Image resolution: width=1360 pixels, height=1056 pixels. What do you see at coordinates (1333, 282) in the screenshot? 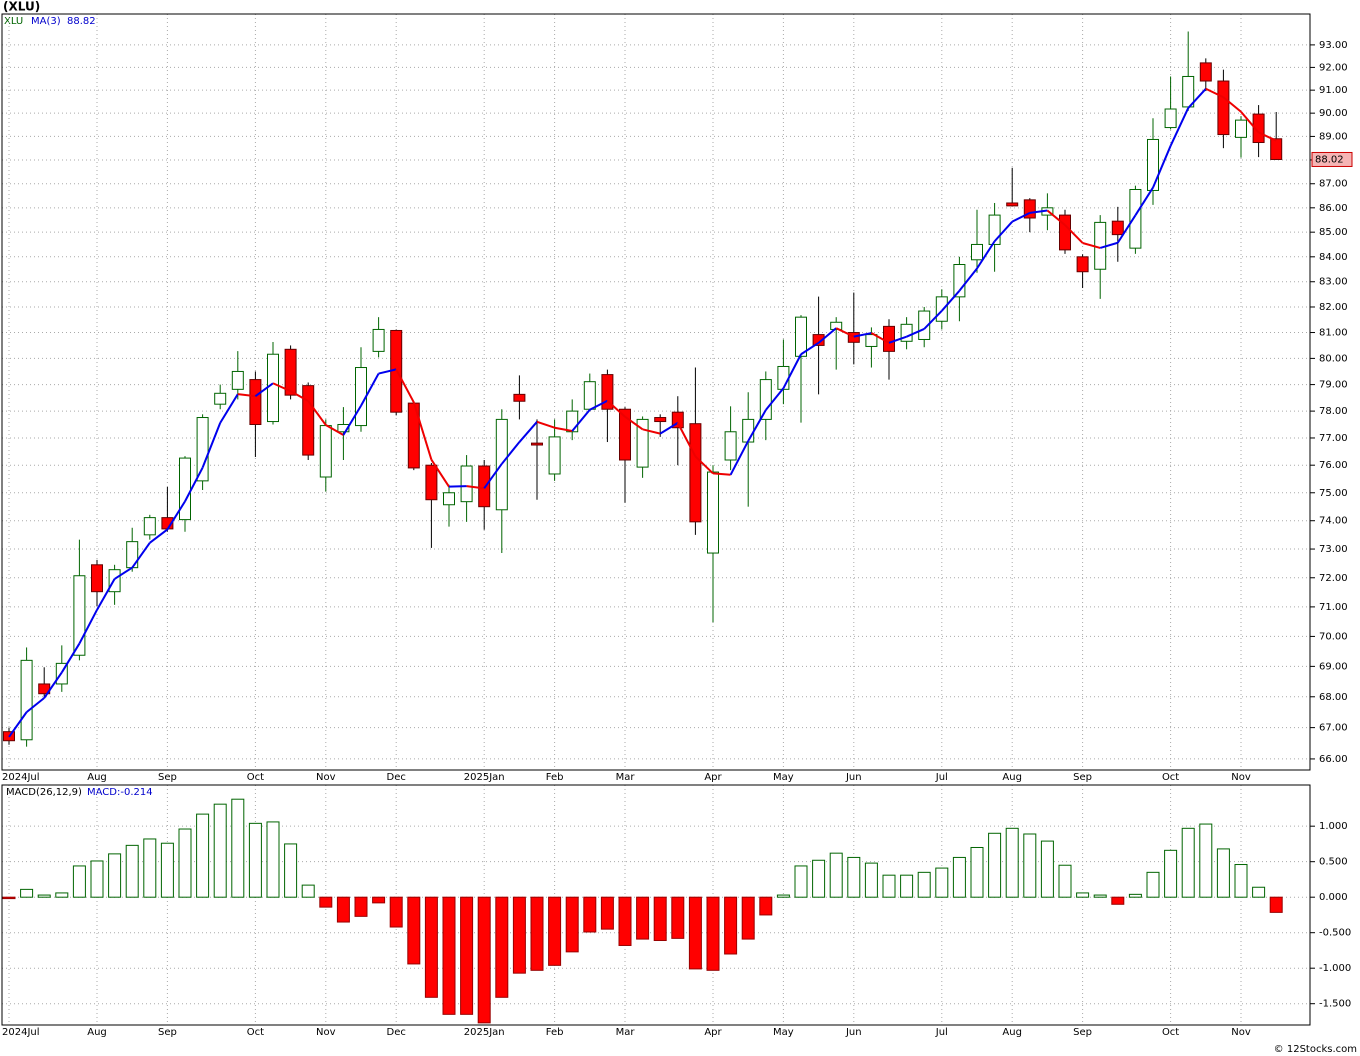
I see `y-tick-label: 83.00` at bounding box center [1333, 282].